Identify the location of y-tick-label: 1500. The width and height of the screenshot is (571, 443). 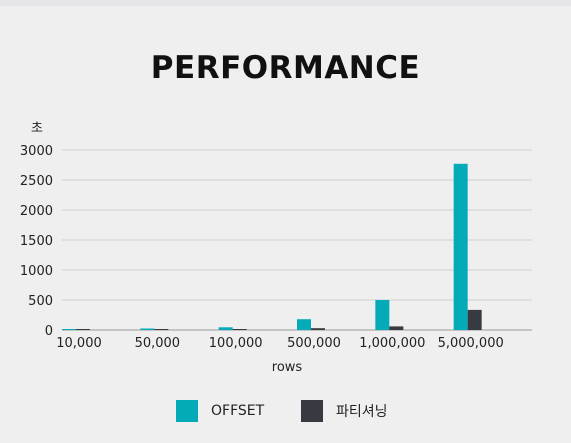
(36, 241).